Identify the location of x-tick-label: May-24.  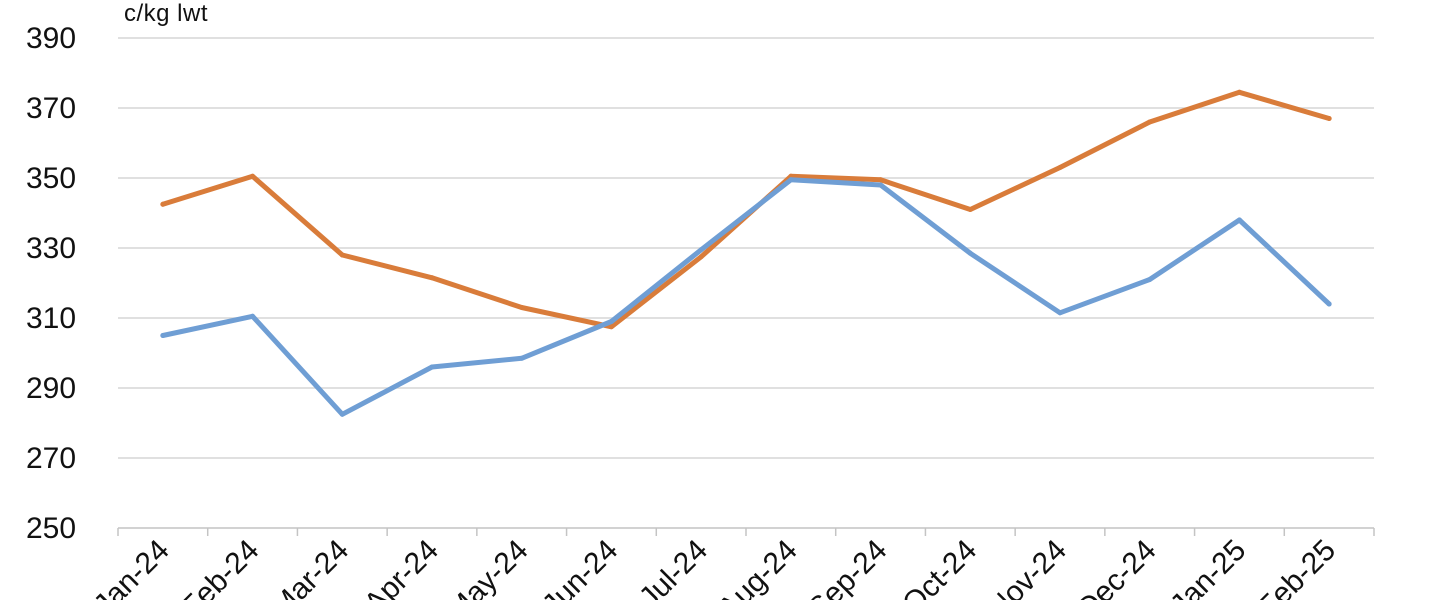
(488, 567).